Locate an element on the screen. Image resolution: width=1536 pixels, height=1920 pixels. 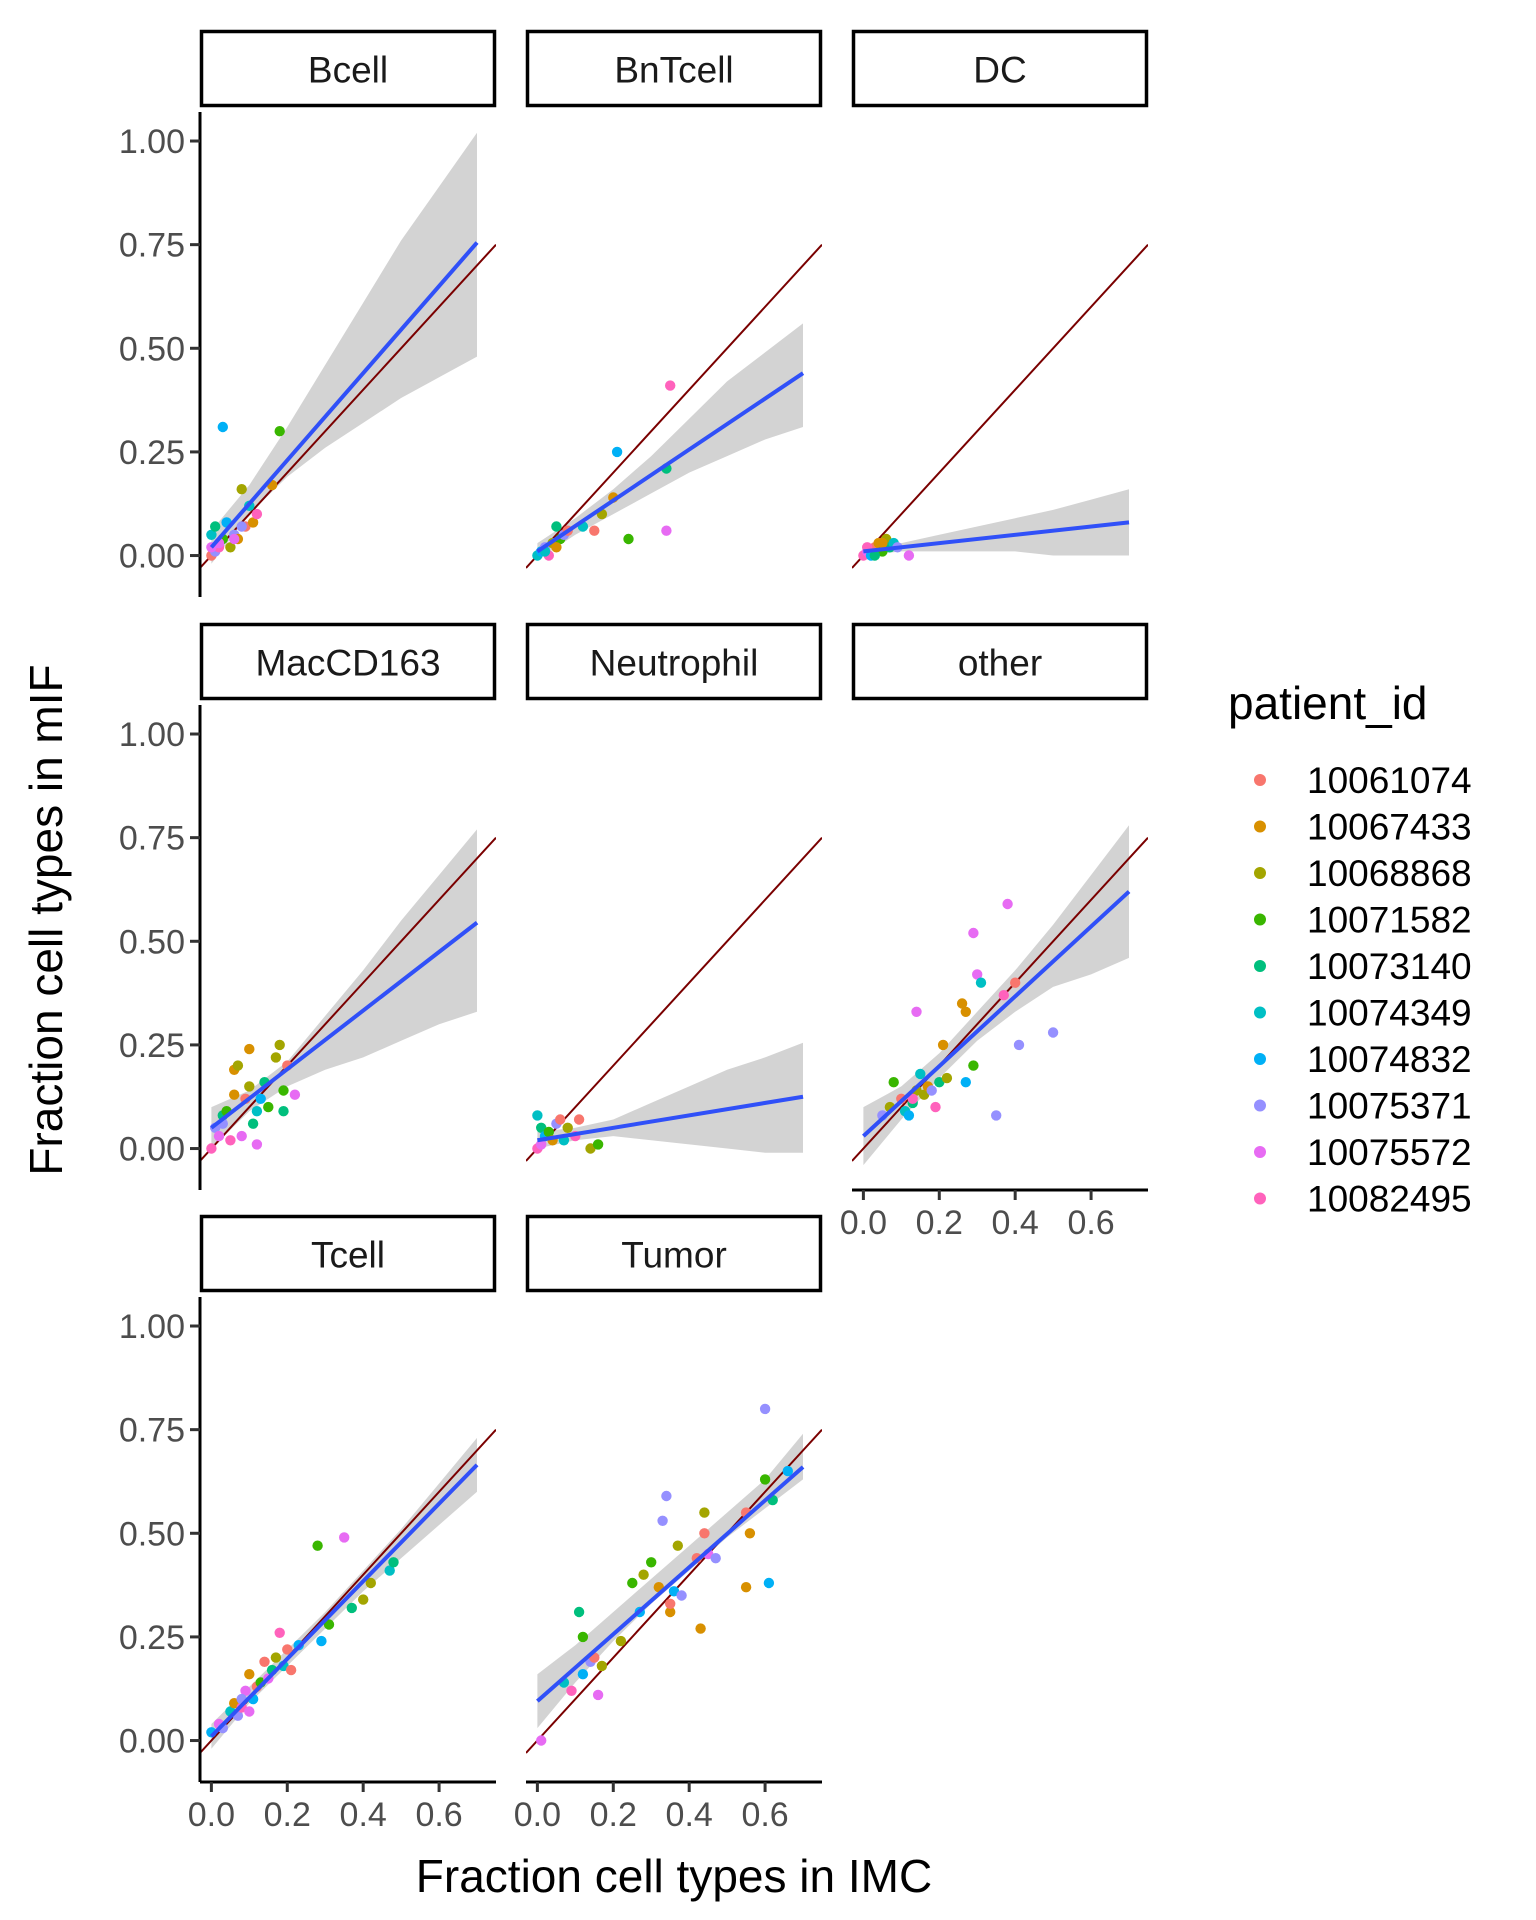
y-tick-label: 1.00 is located at coordinates (152, 142).